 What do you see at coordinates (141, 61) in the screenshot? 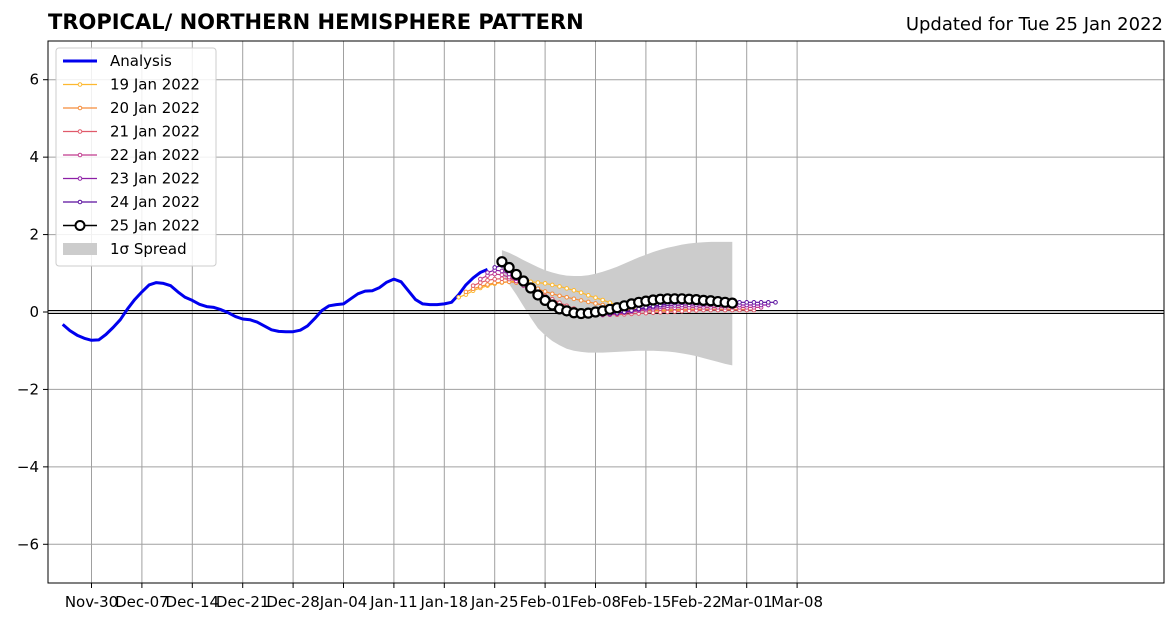
I see `legend-label: Analysis` at bounding box center [141, 61].